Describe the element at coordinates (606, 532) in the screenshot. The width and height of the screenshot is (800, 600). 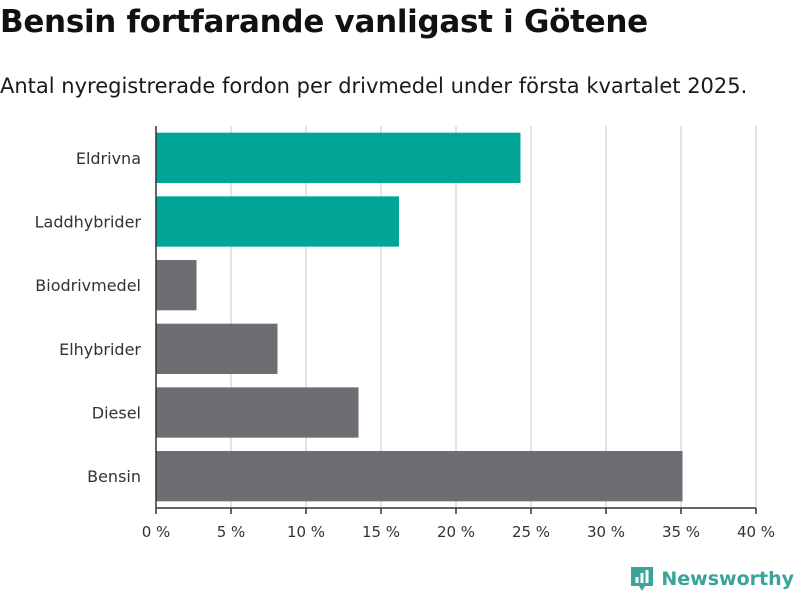
I see `x-tick-label: 30 %` at that location.